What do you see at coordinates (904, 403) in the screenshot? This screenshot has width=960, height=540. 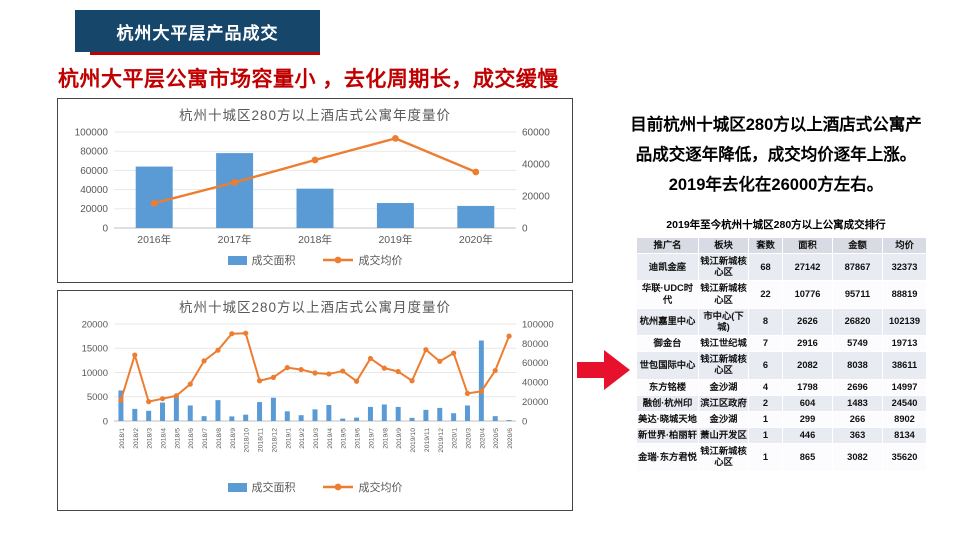 I see `table-cell: 24540` at bounding box center [904, 403].